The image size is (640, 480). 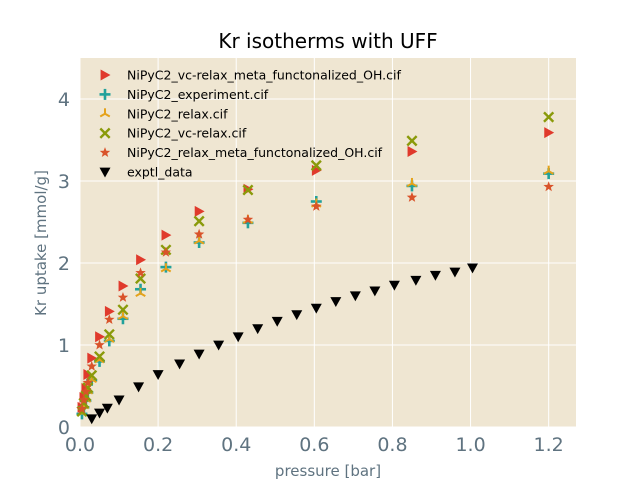 I want to click on y-ticks: 0 1 2 3 4, so click(x=64, y=264).